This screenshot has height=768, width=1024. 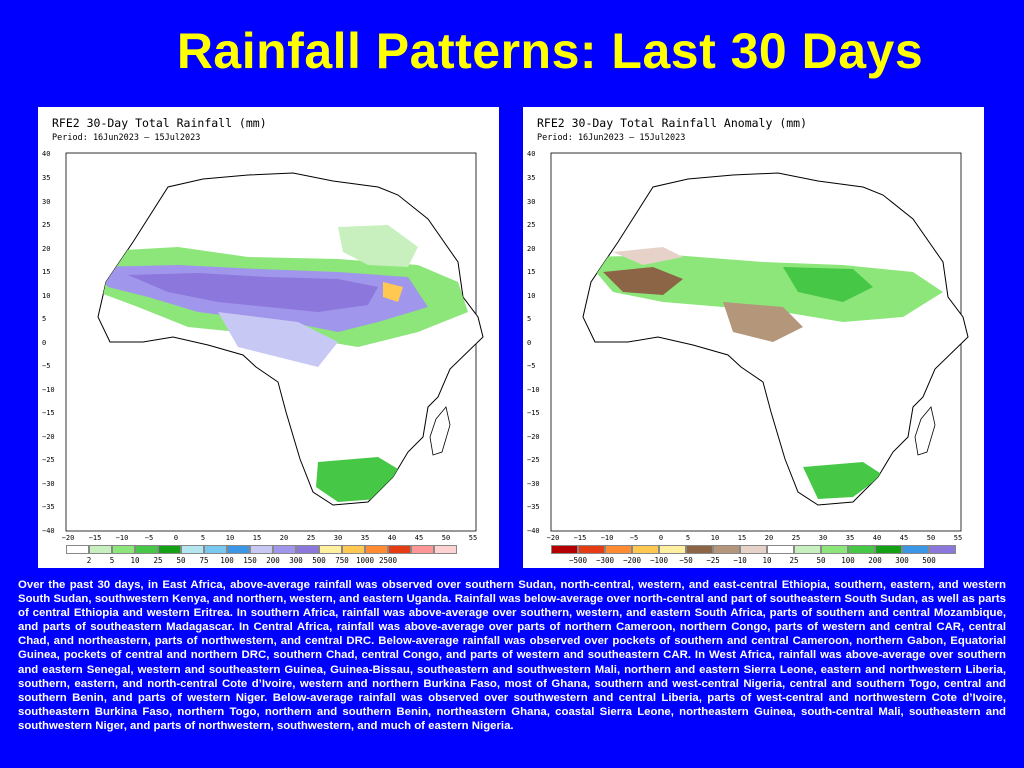 I want to click on rainfall-anomaly-map-period: Period: 16Jun2023 – 15Jul2023, so click(x=611, y=138).